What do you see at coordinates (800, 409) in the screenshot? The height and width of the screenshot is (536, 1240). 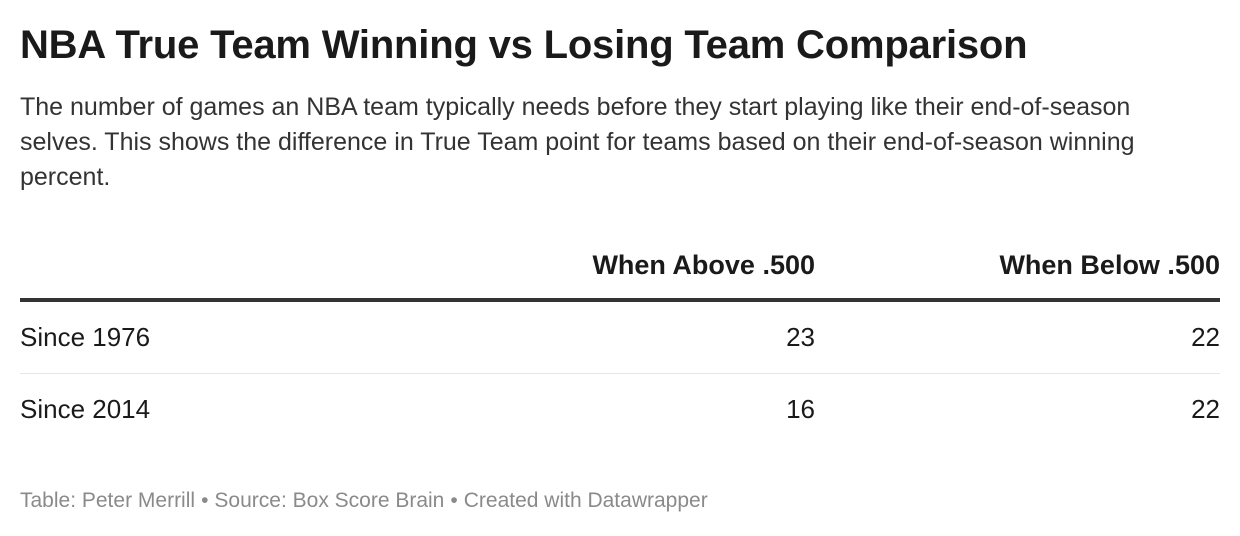 I see `cell-above-value: 16` at bounding box center [800, 409].